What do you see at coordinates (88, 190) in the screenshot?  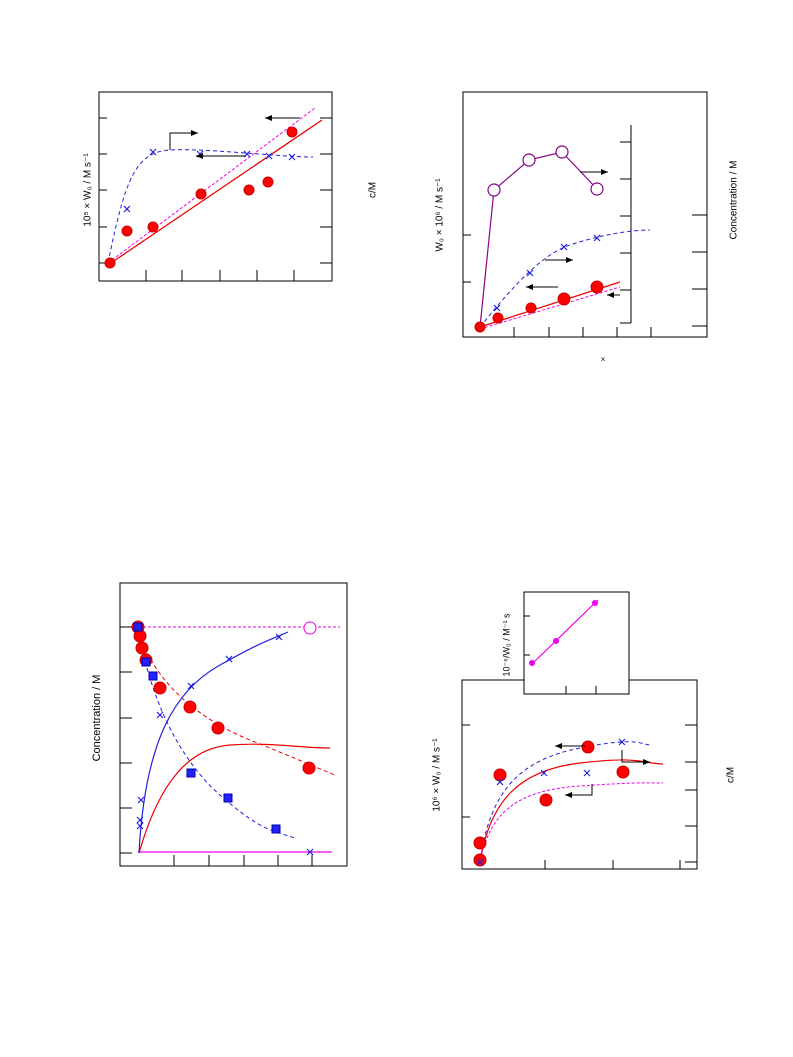 I see `y-label: 10⁵ × W₀ / M s⁻¹` at bounding box center [88, 190].